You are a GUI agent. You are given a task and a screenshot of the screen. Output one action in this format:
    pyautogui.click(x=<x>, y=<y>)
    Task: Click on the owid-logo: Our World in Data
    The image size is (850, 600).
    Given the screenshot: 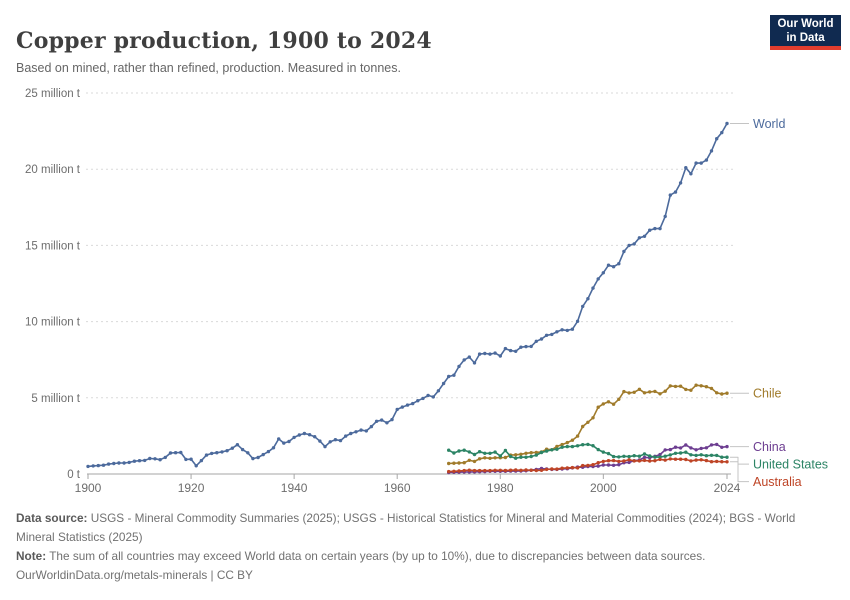 What is the action you would take?
    pyautogui.click(x=805, y=32)
    